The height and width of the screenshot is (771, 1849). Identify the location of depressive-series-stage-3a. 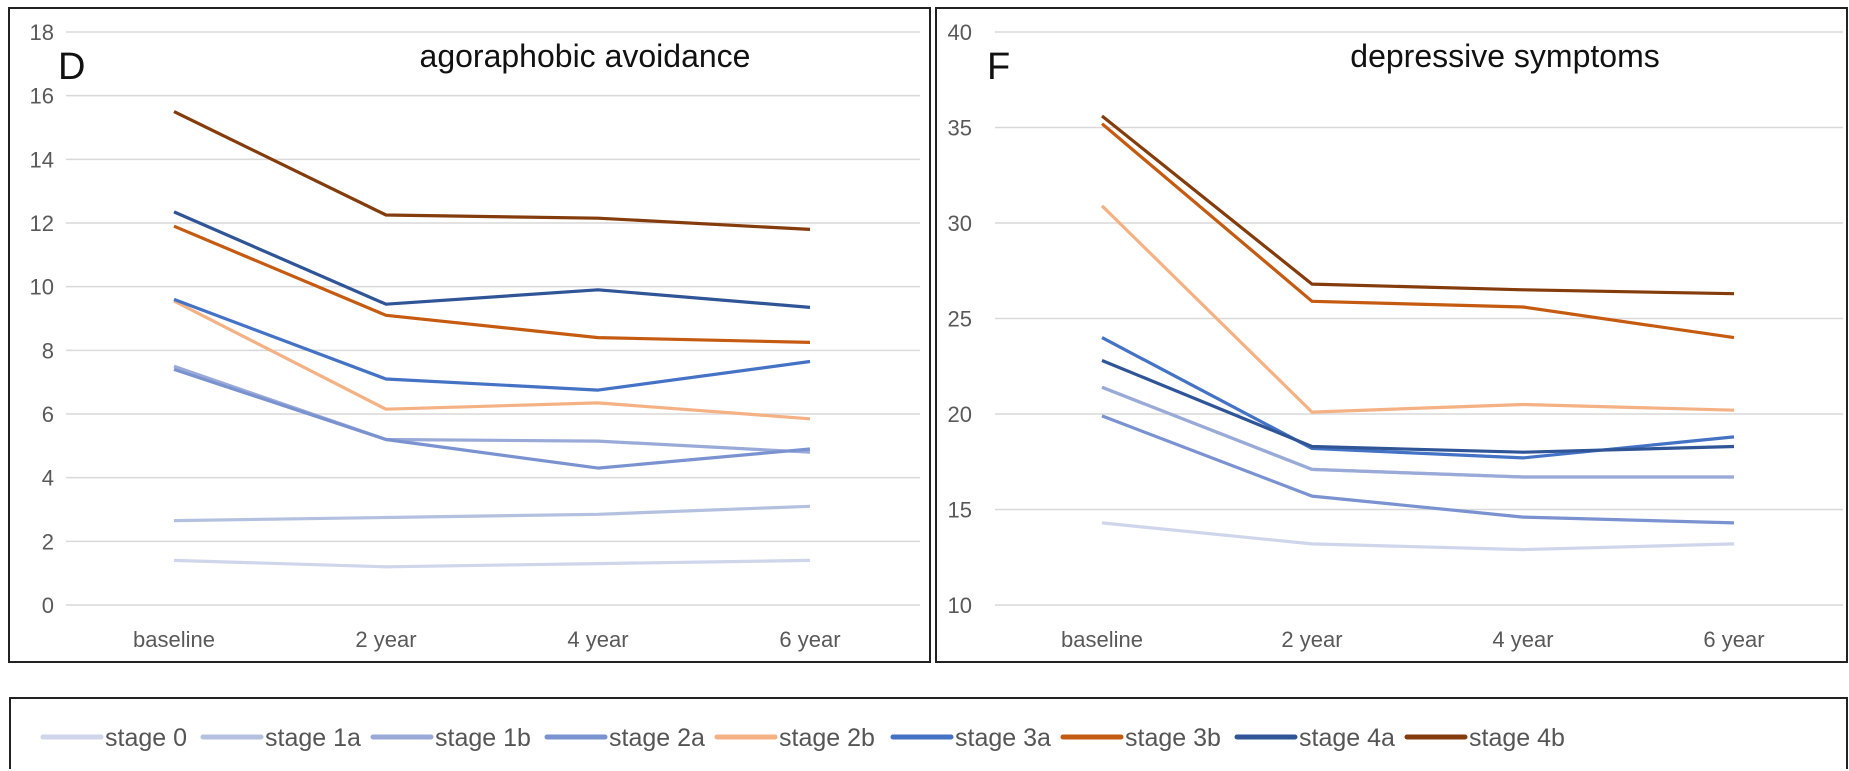
(1418, 398).